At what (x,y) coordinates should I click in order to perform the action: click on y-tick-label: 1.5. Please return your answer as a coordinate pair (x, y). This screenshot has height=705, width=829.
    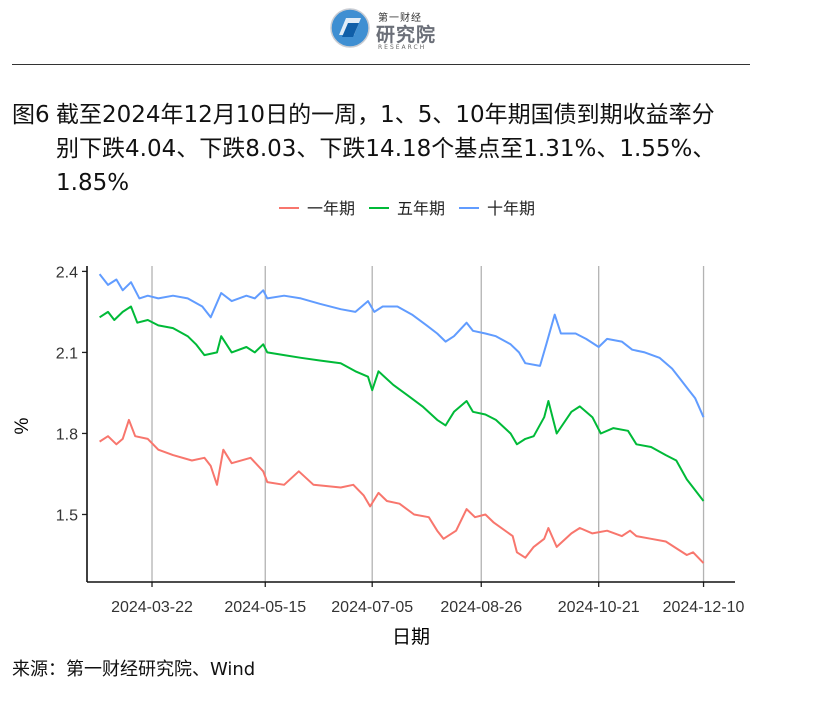
    Looking at the image, I should click on (67, 515).